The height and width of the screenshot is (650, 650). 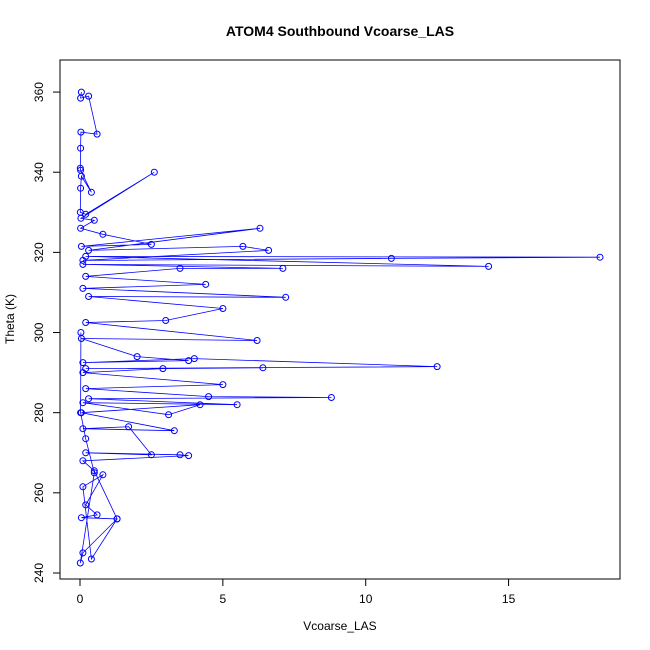 I want to click on x-tick-label: 10, so click(x=366, y=599).